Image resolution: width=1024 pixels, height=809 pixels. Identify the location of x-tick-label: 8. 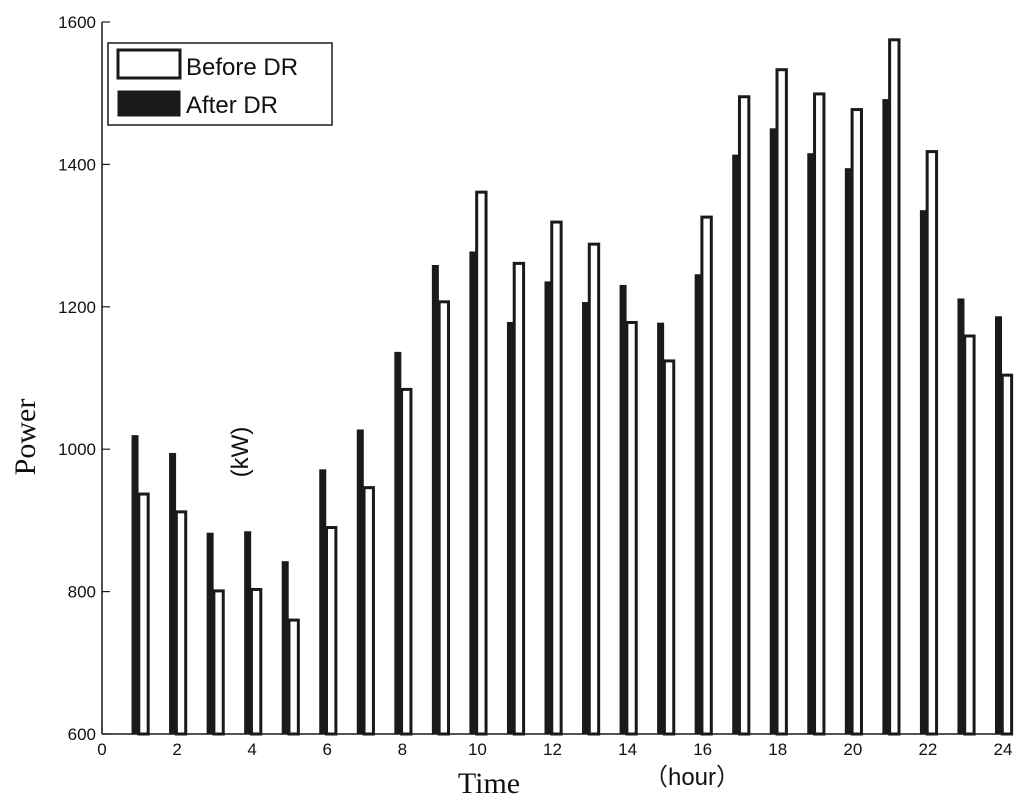
(402, 749).